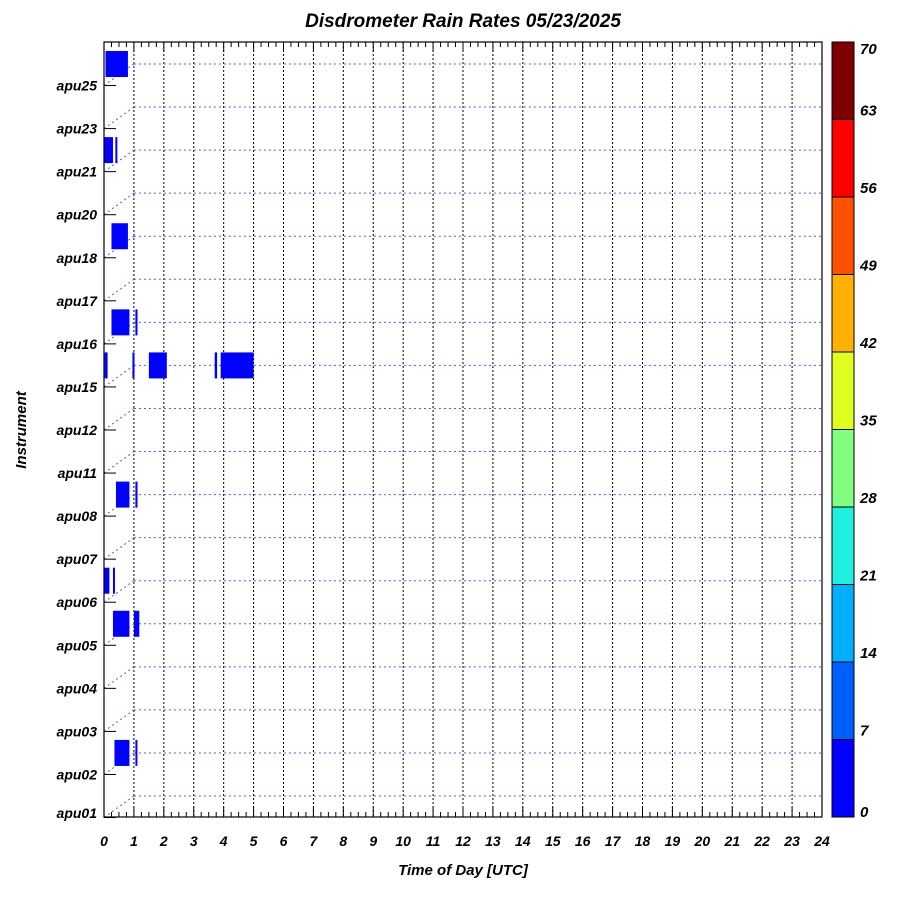  What do you see at coordinates (77, 430) in the screenshot?
I see `y-tick-label: apu12` at bounding box center [77, 430].